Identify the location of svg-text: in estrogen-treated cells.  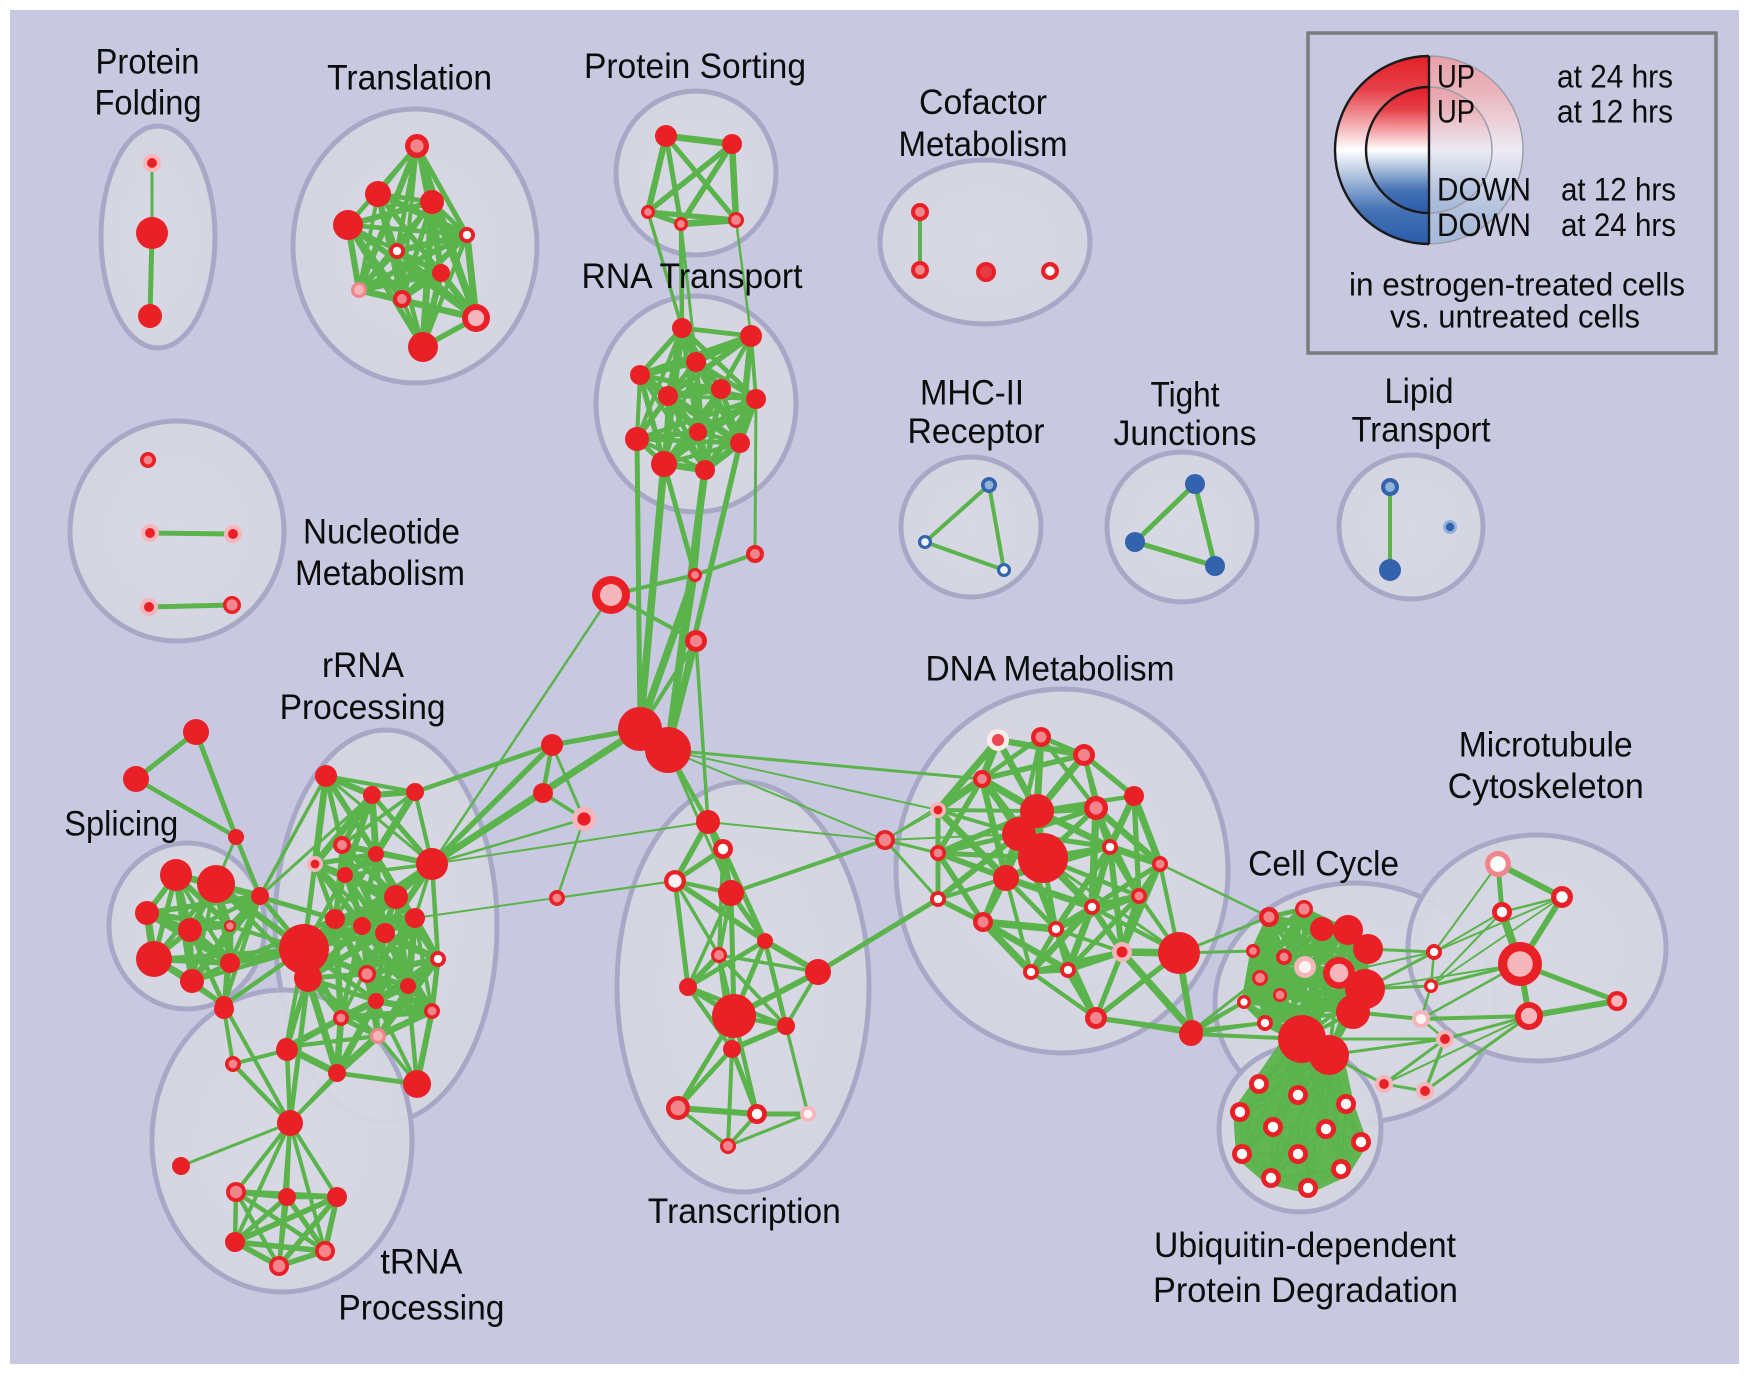
(1517, 285).